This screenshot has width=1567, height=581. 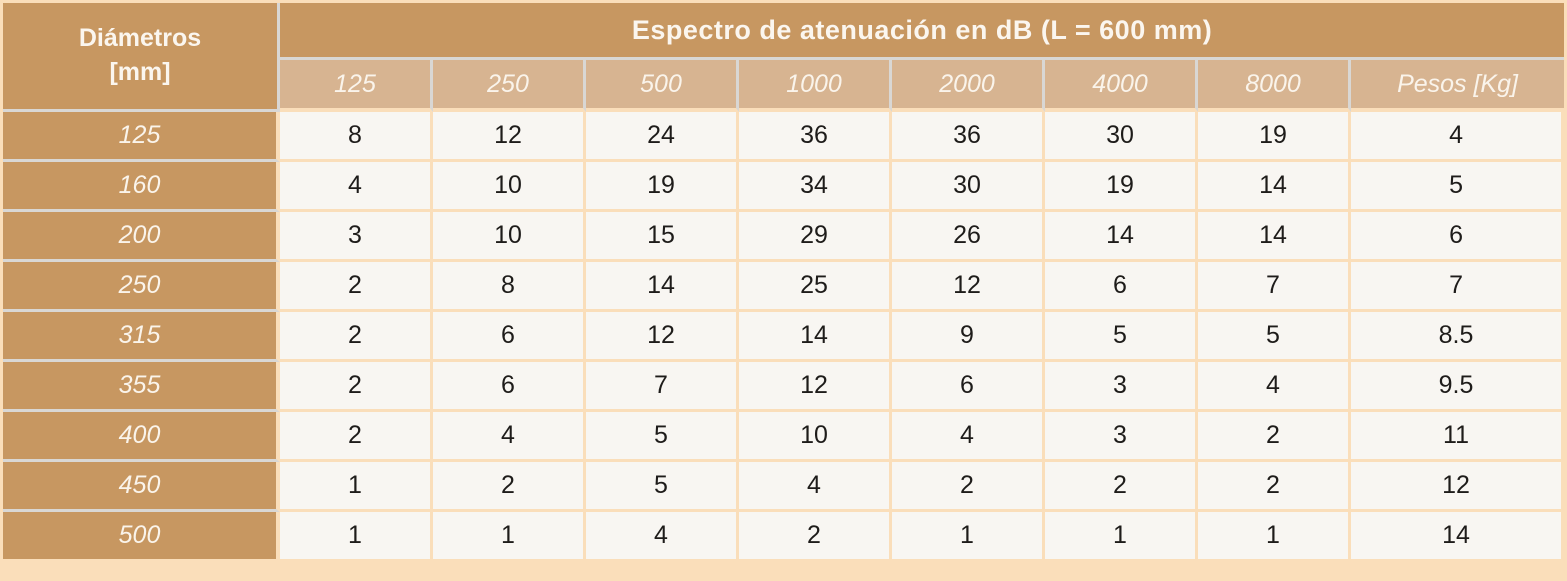 I want to click on row-header-title-line1: Diámetros, so click(x=140, y=38).